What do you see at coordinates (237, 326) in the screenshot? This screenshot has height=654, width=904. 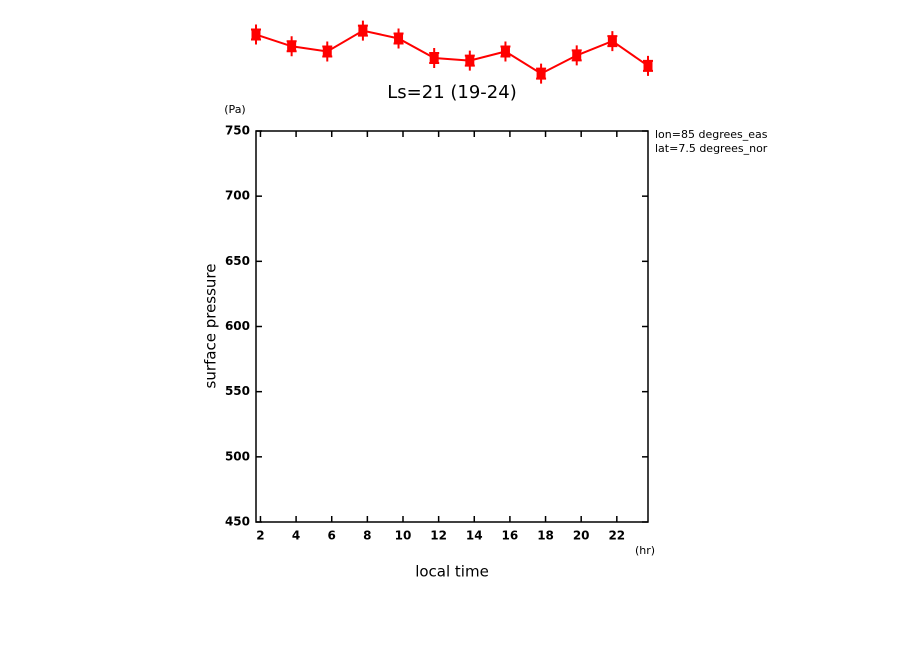 I see `y-tick-label: 600` at bounding box center [237, 326].